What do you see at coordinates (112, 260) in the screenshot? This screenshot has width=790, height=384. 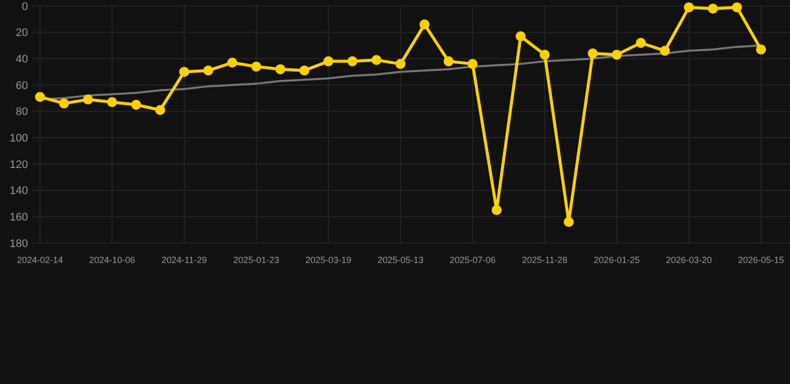 I see `x-tick-label: 2024-10-06` at bounding box center [112, 260].